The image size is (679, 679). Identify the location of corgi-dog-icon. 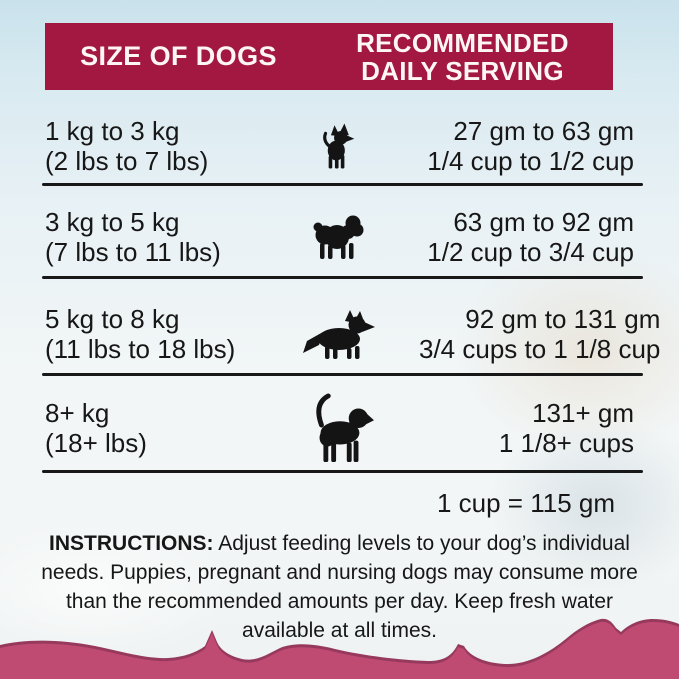
(339, 334).